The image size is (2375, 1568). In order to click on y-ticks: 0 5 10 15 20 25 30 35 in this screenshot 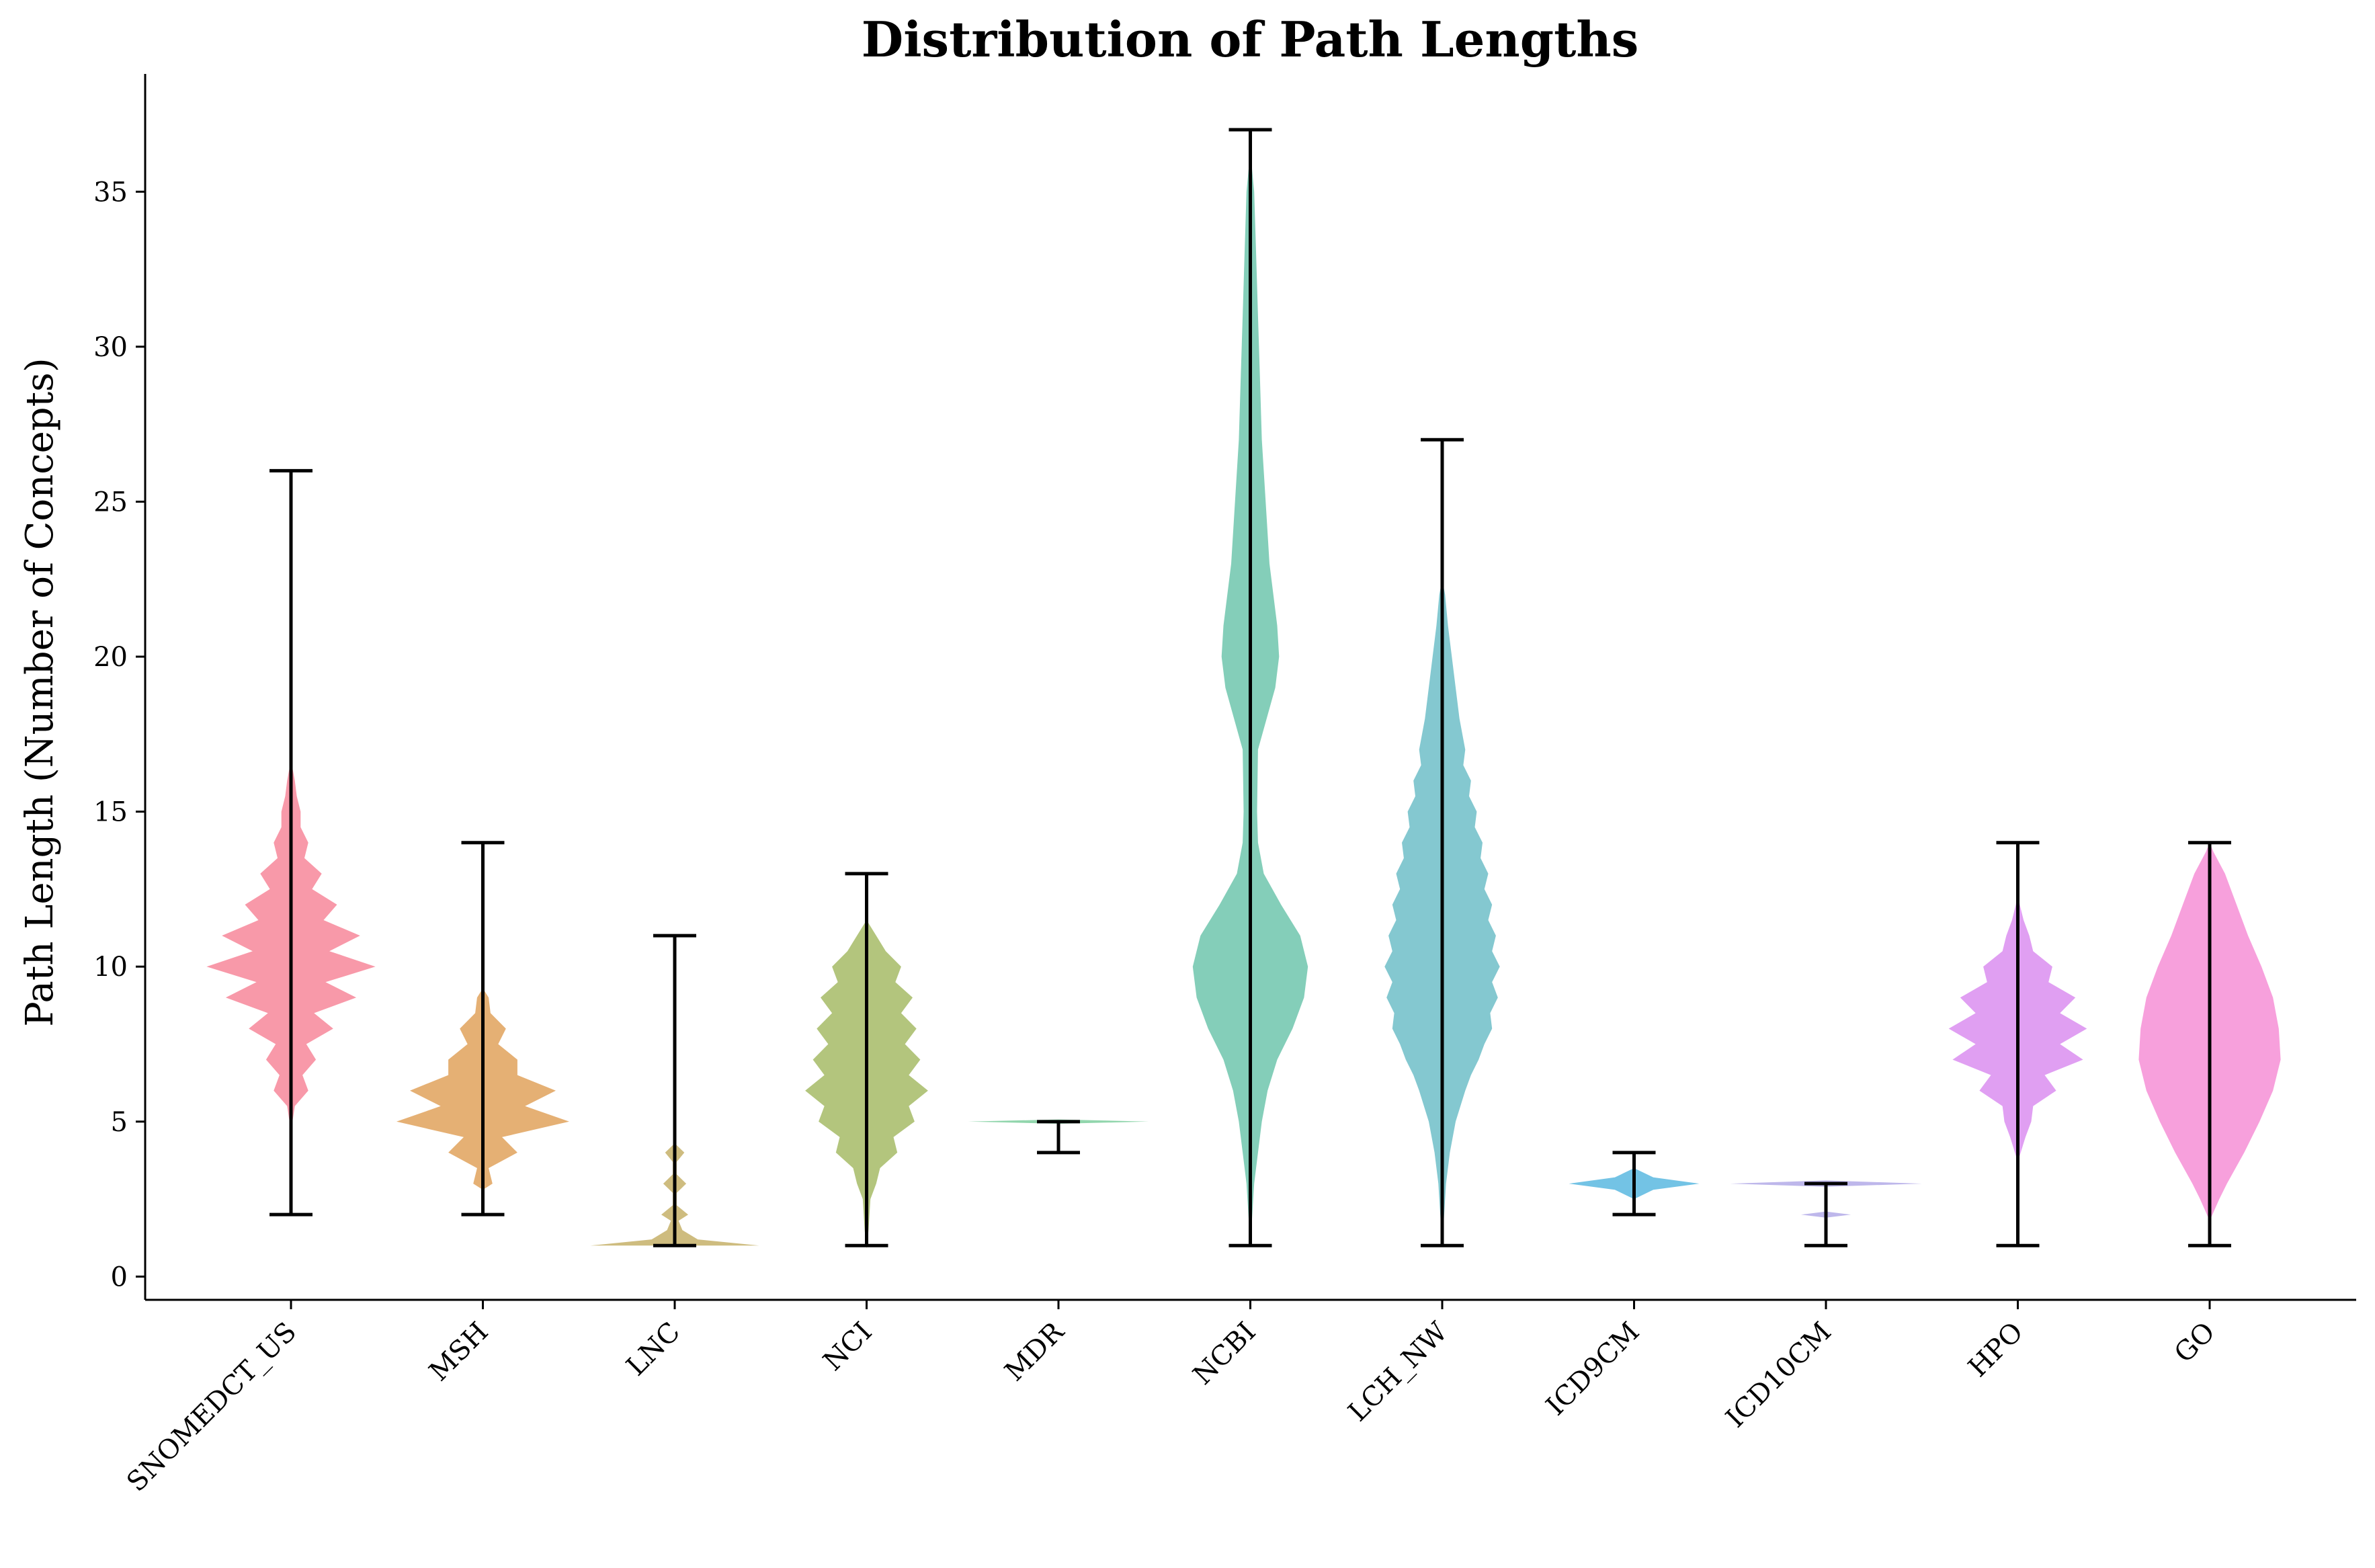, I will do `click(119, 734)`.